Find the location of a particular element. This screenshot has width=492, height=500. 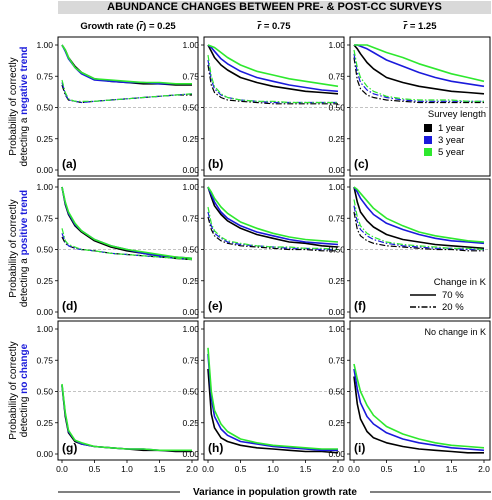

panel-h: 0.00 0.25 0.50 0.75 1.00 0.0 0.5 1.0 1.5 2.0 (h) is located at coordinates (263, 397).